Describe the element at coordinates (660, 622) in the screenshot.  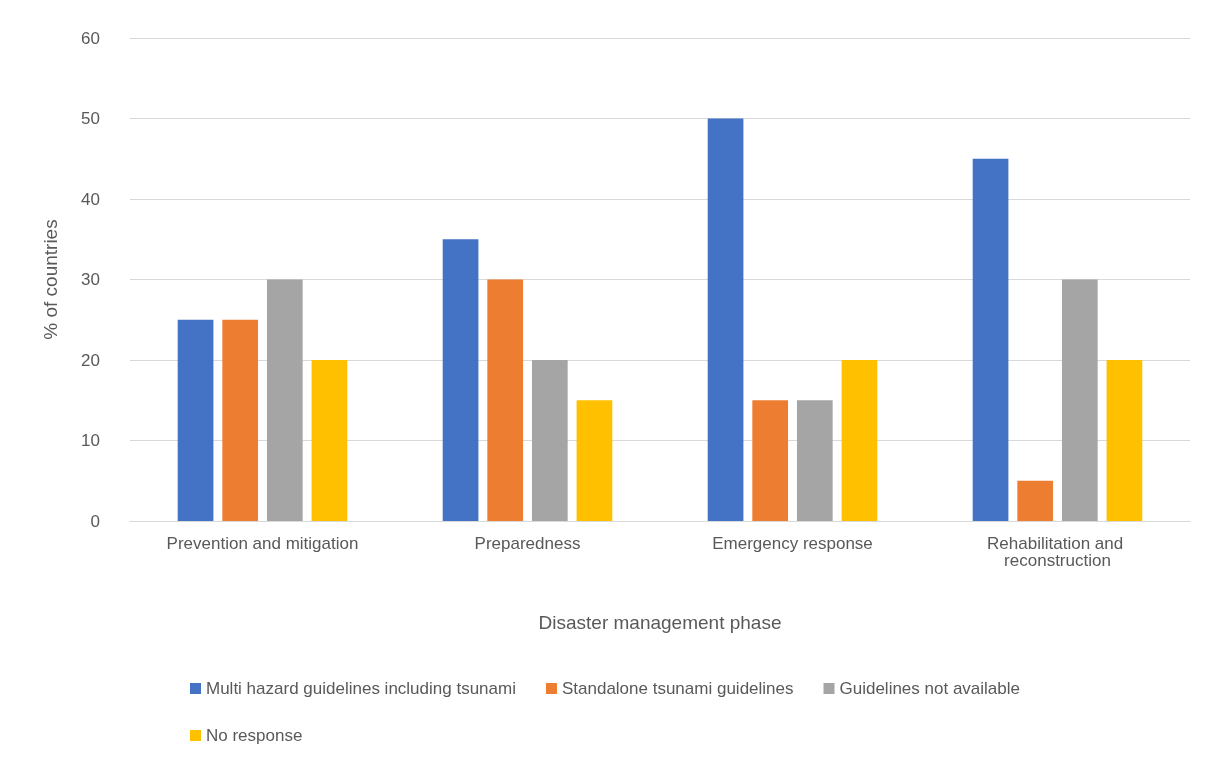
I see `x-axis-title: Disaster management phase` at that location.